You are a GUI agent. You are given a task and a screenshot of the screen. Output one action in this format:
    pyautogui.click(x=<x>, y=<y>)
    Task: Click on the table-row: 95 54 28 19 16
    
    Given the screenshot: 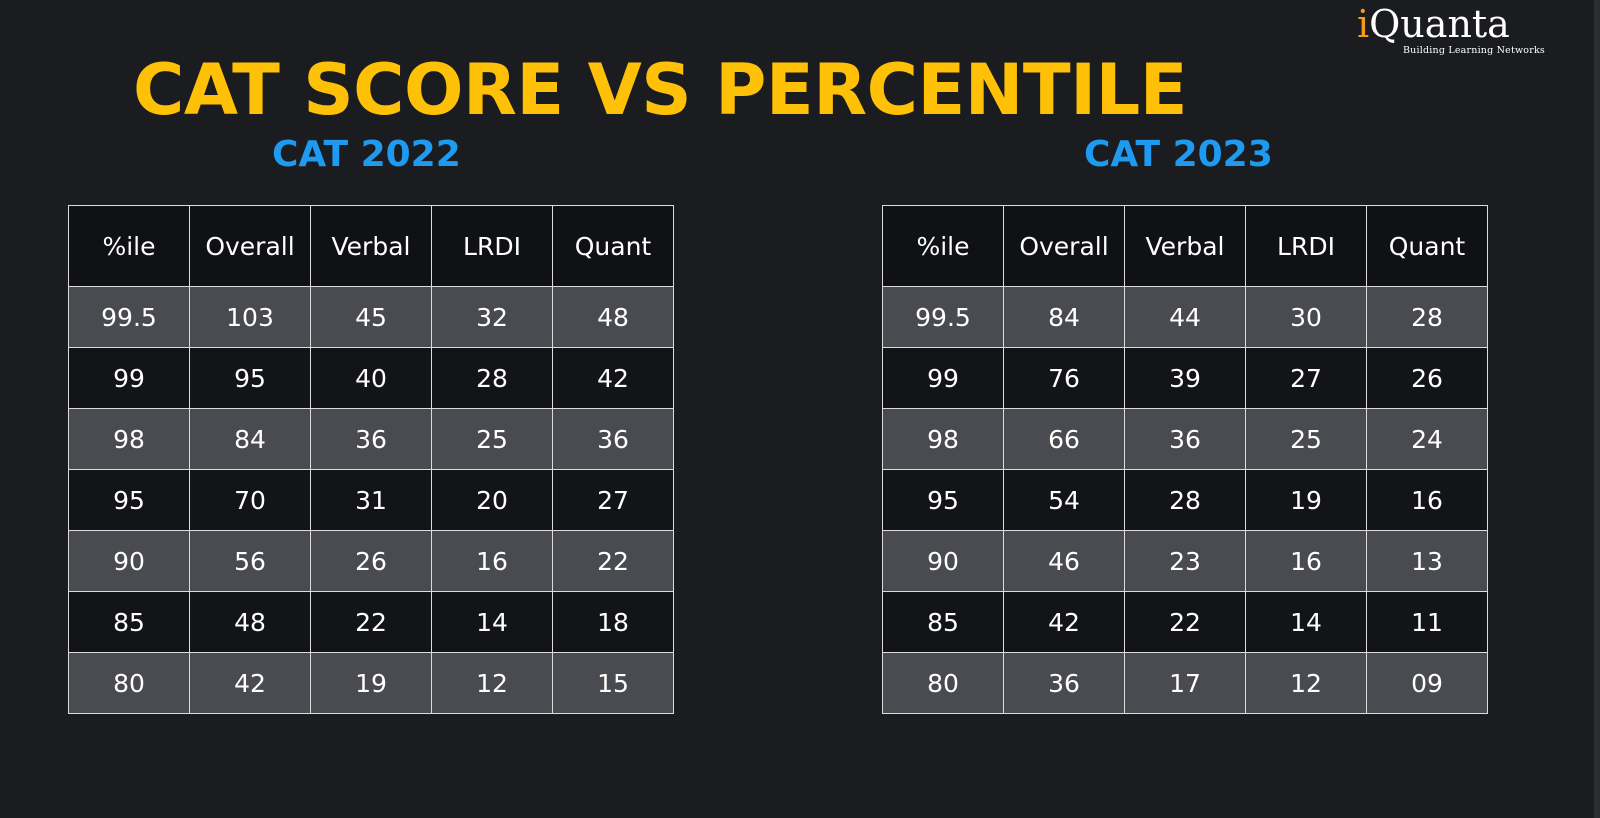 What is the action you would take?
    pyautogui.click(x=1185, y=500)
    